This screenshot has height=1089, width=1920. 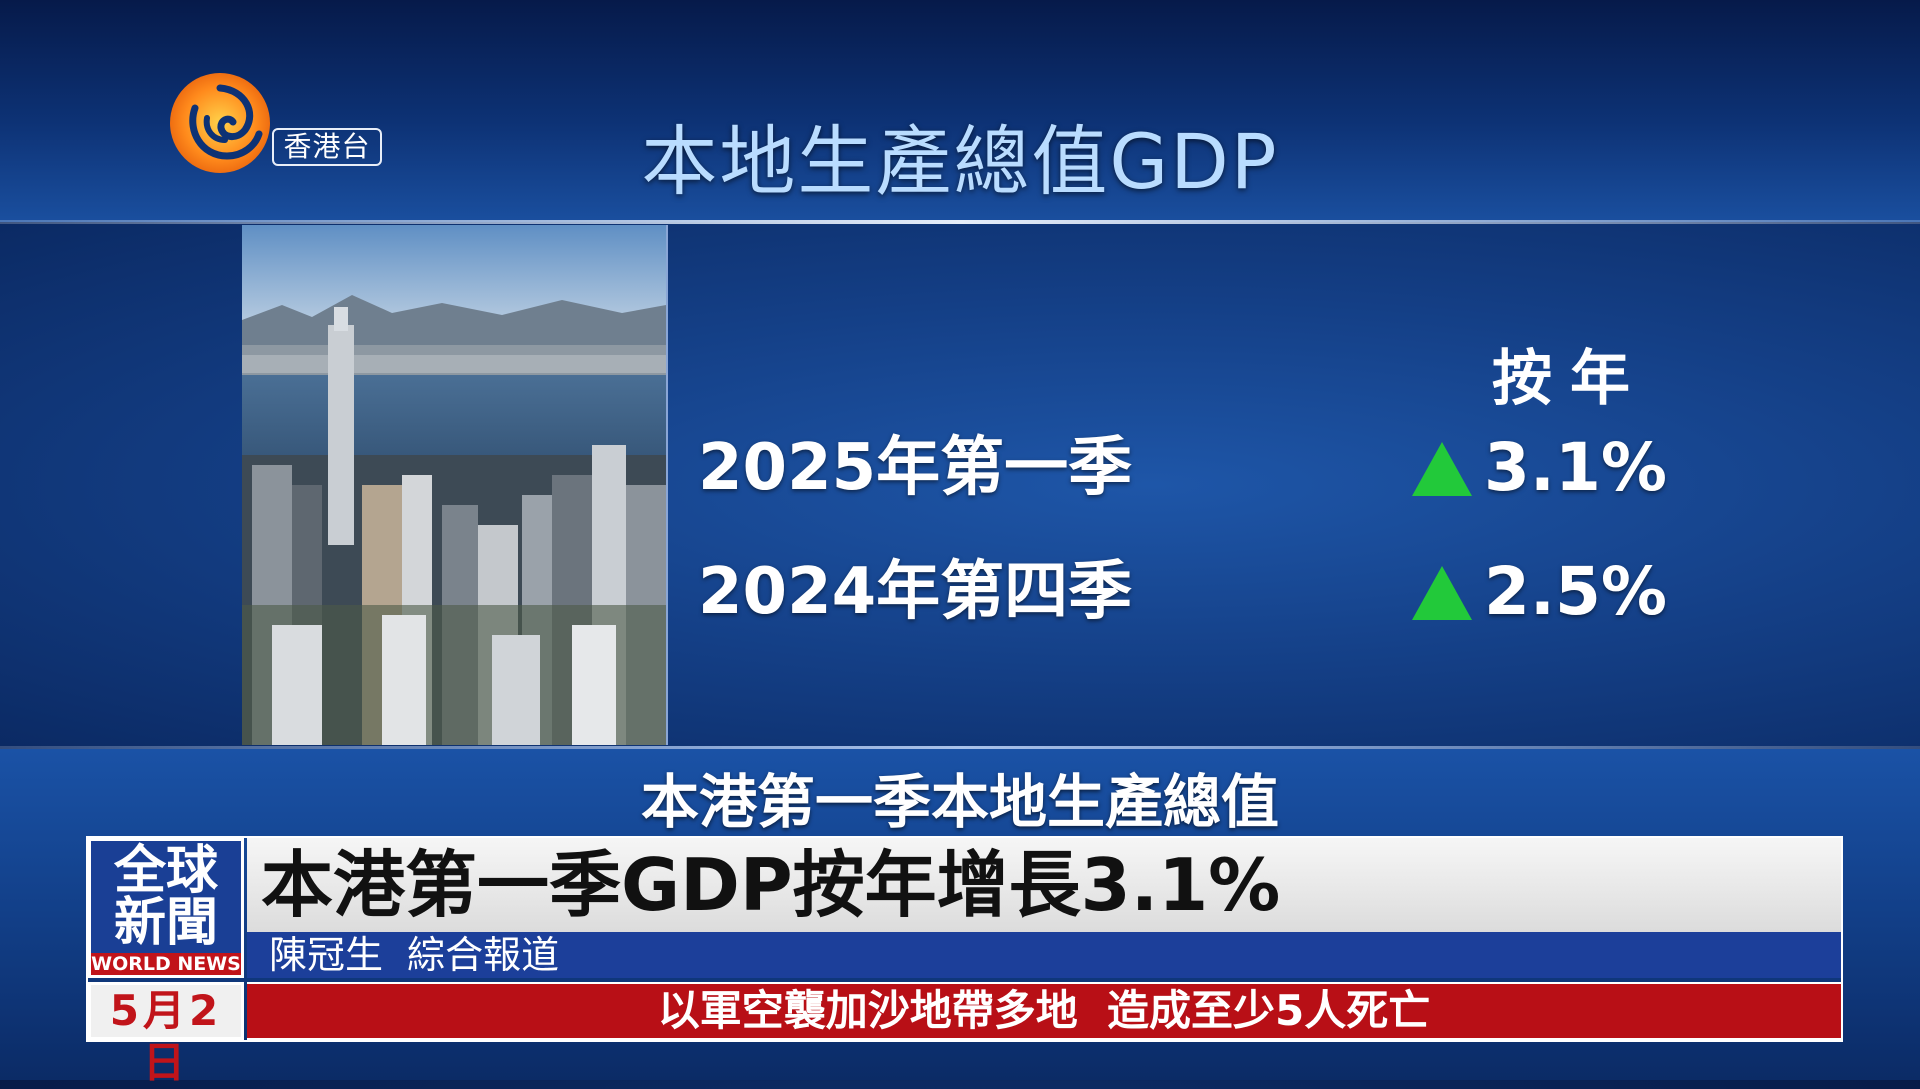 I want to click on reporter-bar: 陳冠生 綜合報道, so click(x=1044, y=955).